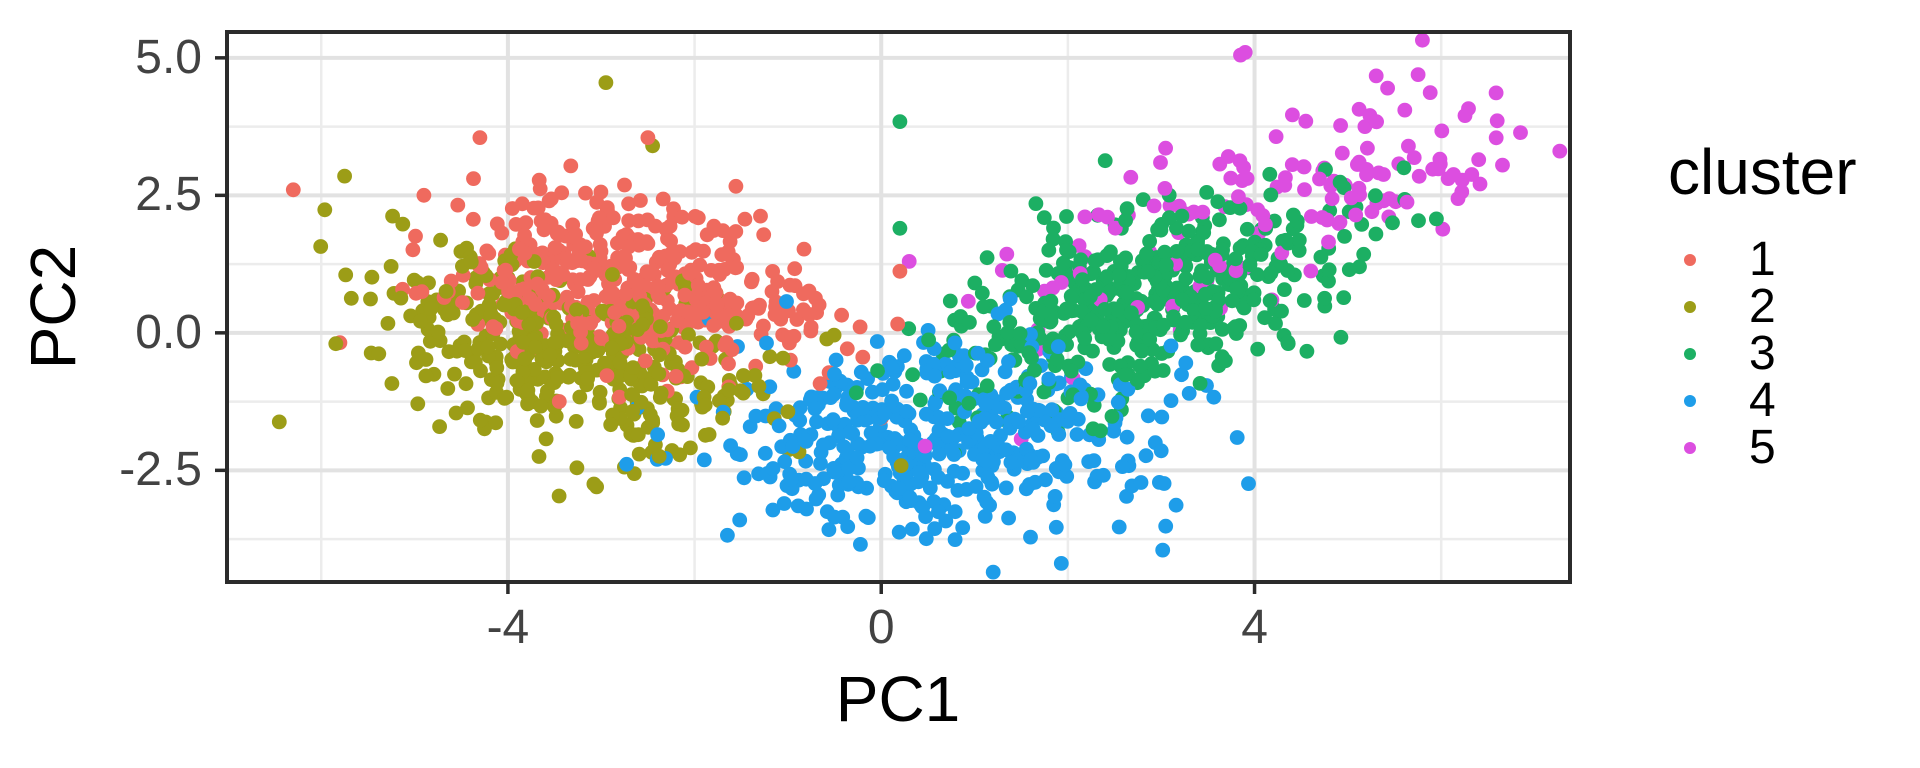  Describe the element at coordinates (881, 627) in the screenshot. I see `x-tick-label: 0` at that location.